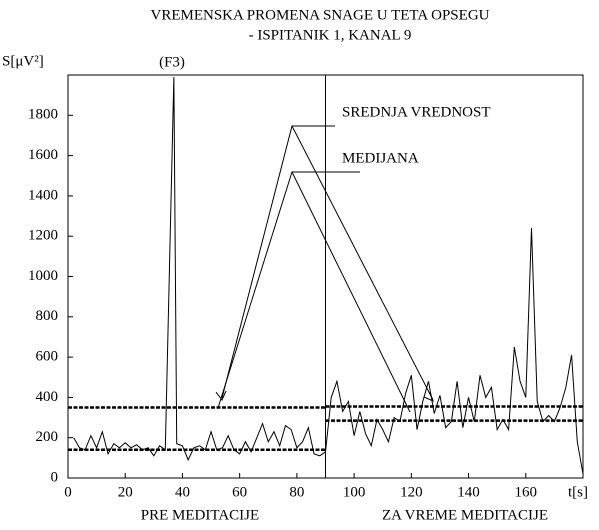 This screenshot has width=599, height=530. What do you see at coordinates (43, 195) in the screenshot?
I see `y-tick-label: 1400` at bounding box center [43, 195].